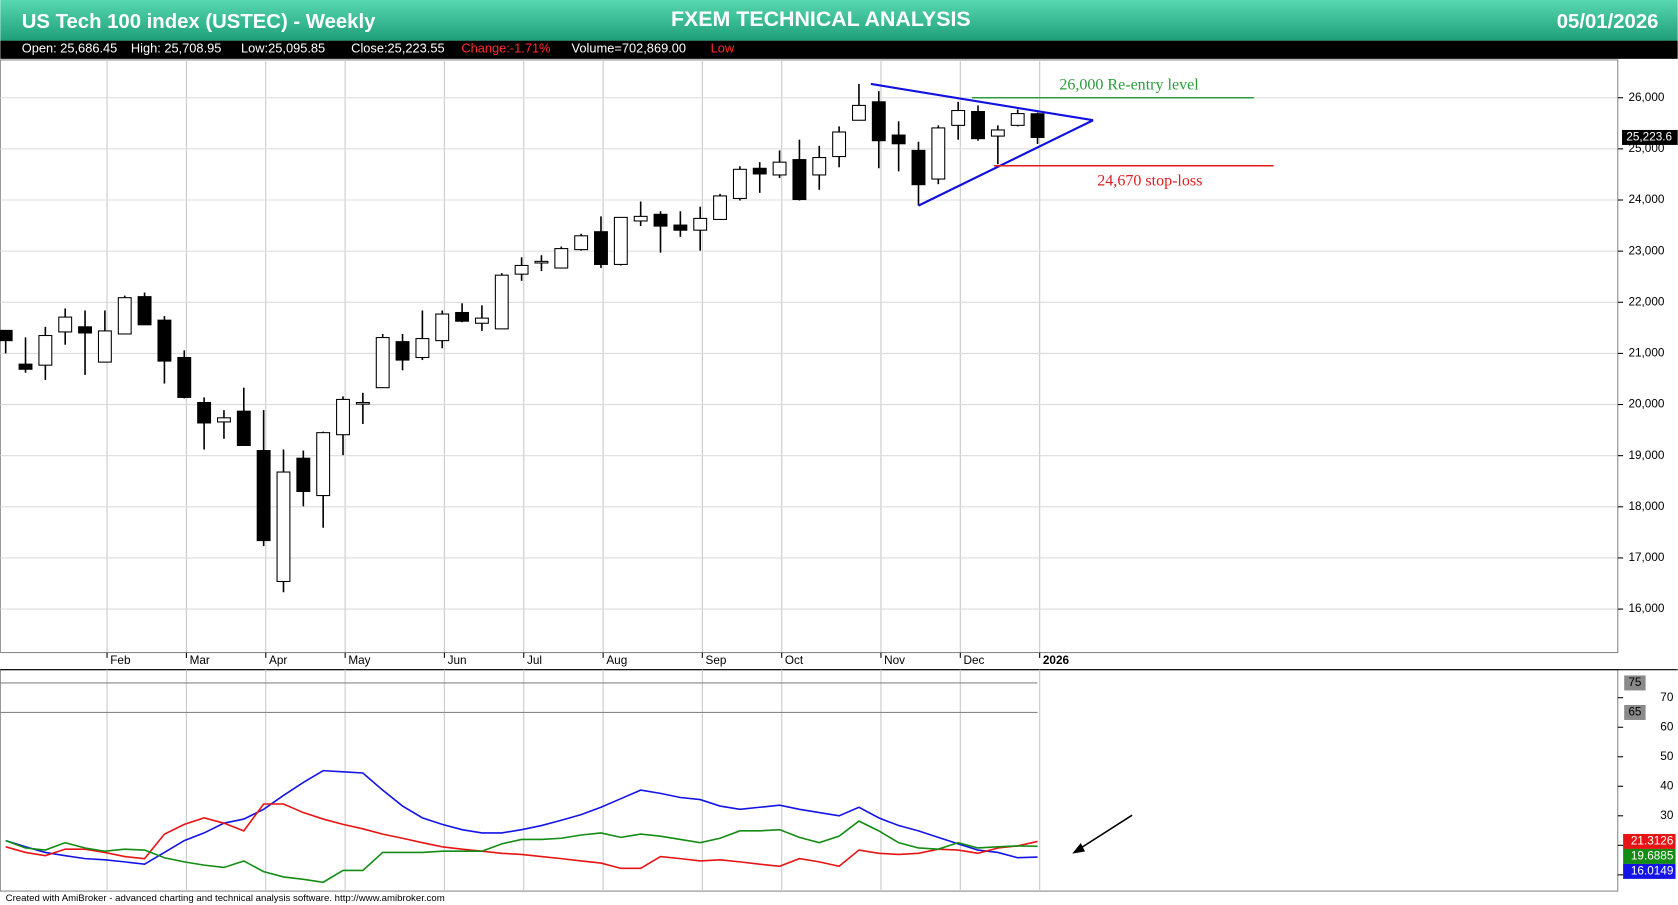  I want to click on x-tick-label: 2026, so click(1056, 660).